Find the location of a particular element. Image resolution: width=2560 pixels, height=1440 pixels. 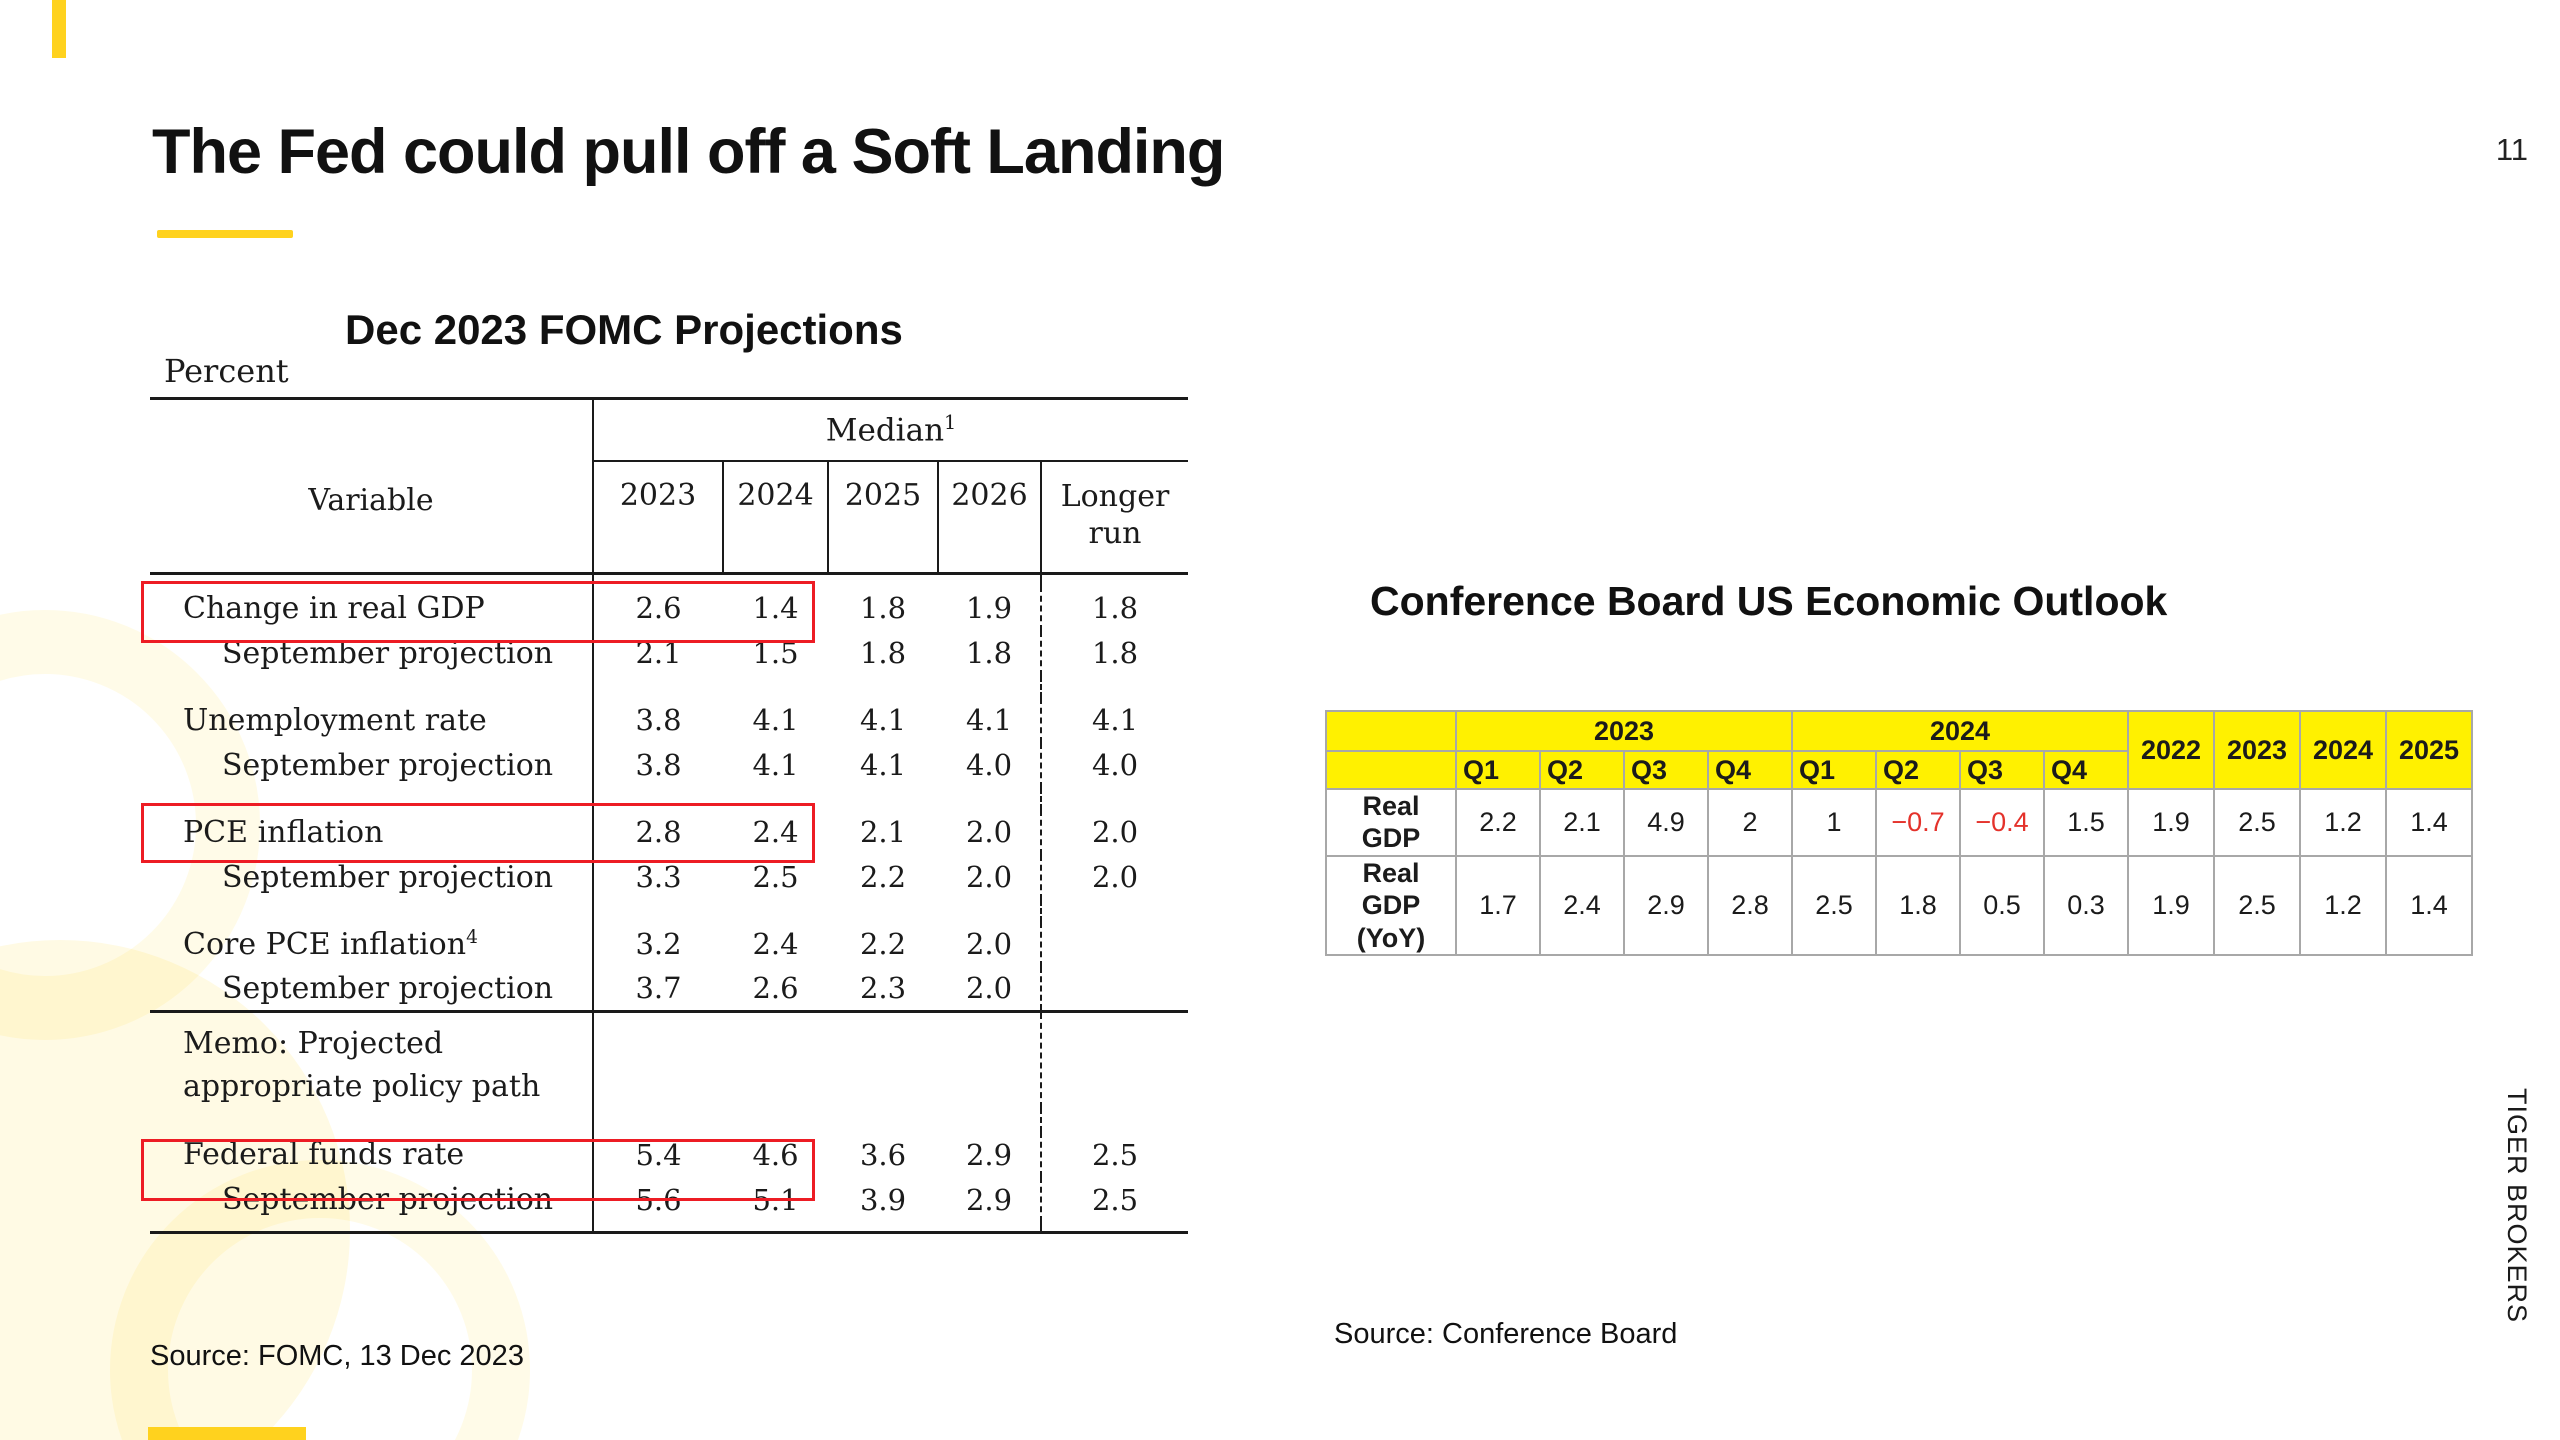

fomc-row-gdp-sept: September projection 2.1 1.5 1.8 1.8 1.8 is located at coordinates (669, 653).